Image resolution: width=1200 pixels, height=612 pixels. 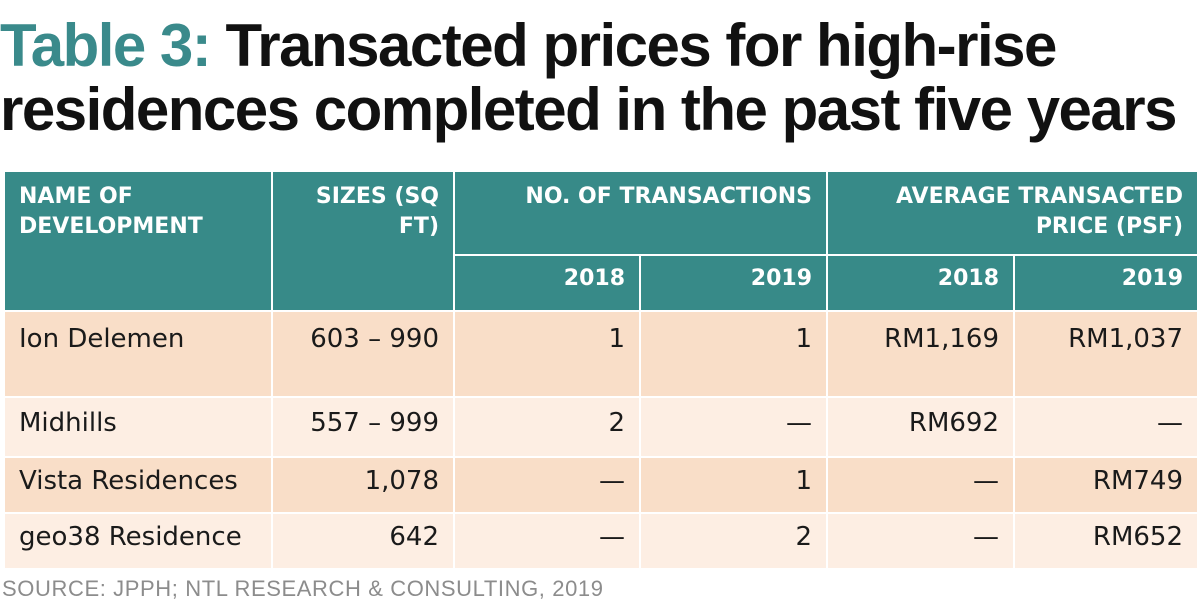 What do you see at coordinates (547, 354) in the screenshot?
I see `cell-tx-2018: 1` at bounding box center [547, 354].